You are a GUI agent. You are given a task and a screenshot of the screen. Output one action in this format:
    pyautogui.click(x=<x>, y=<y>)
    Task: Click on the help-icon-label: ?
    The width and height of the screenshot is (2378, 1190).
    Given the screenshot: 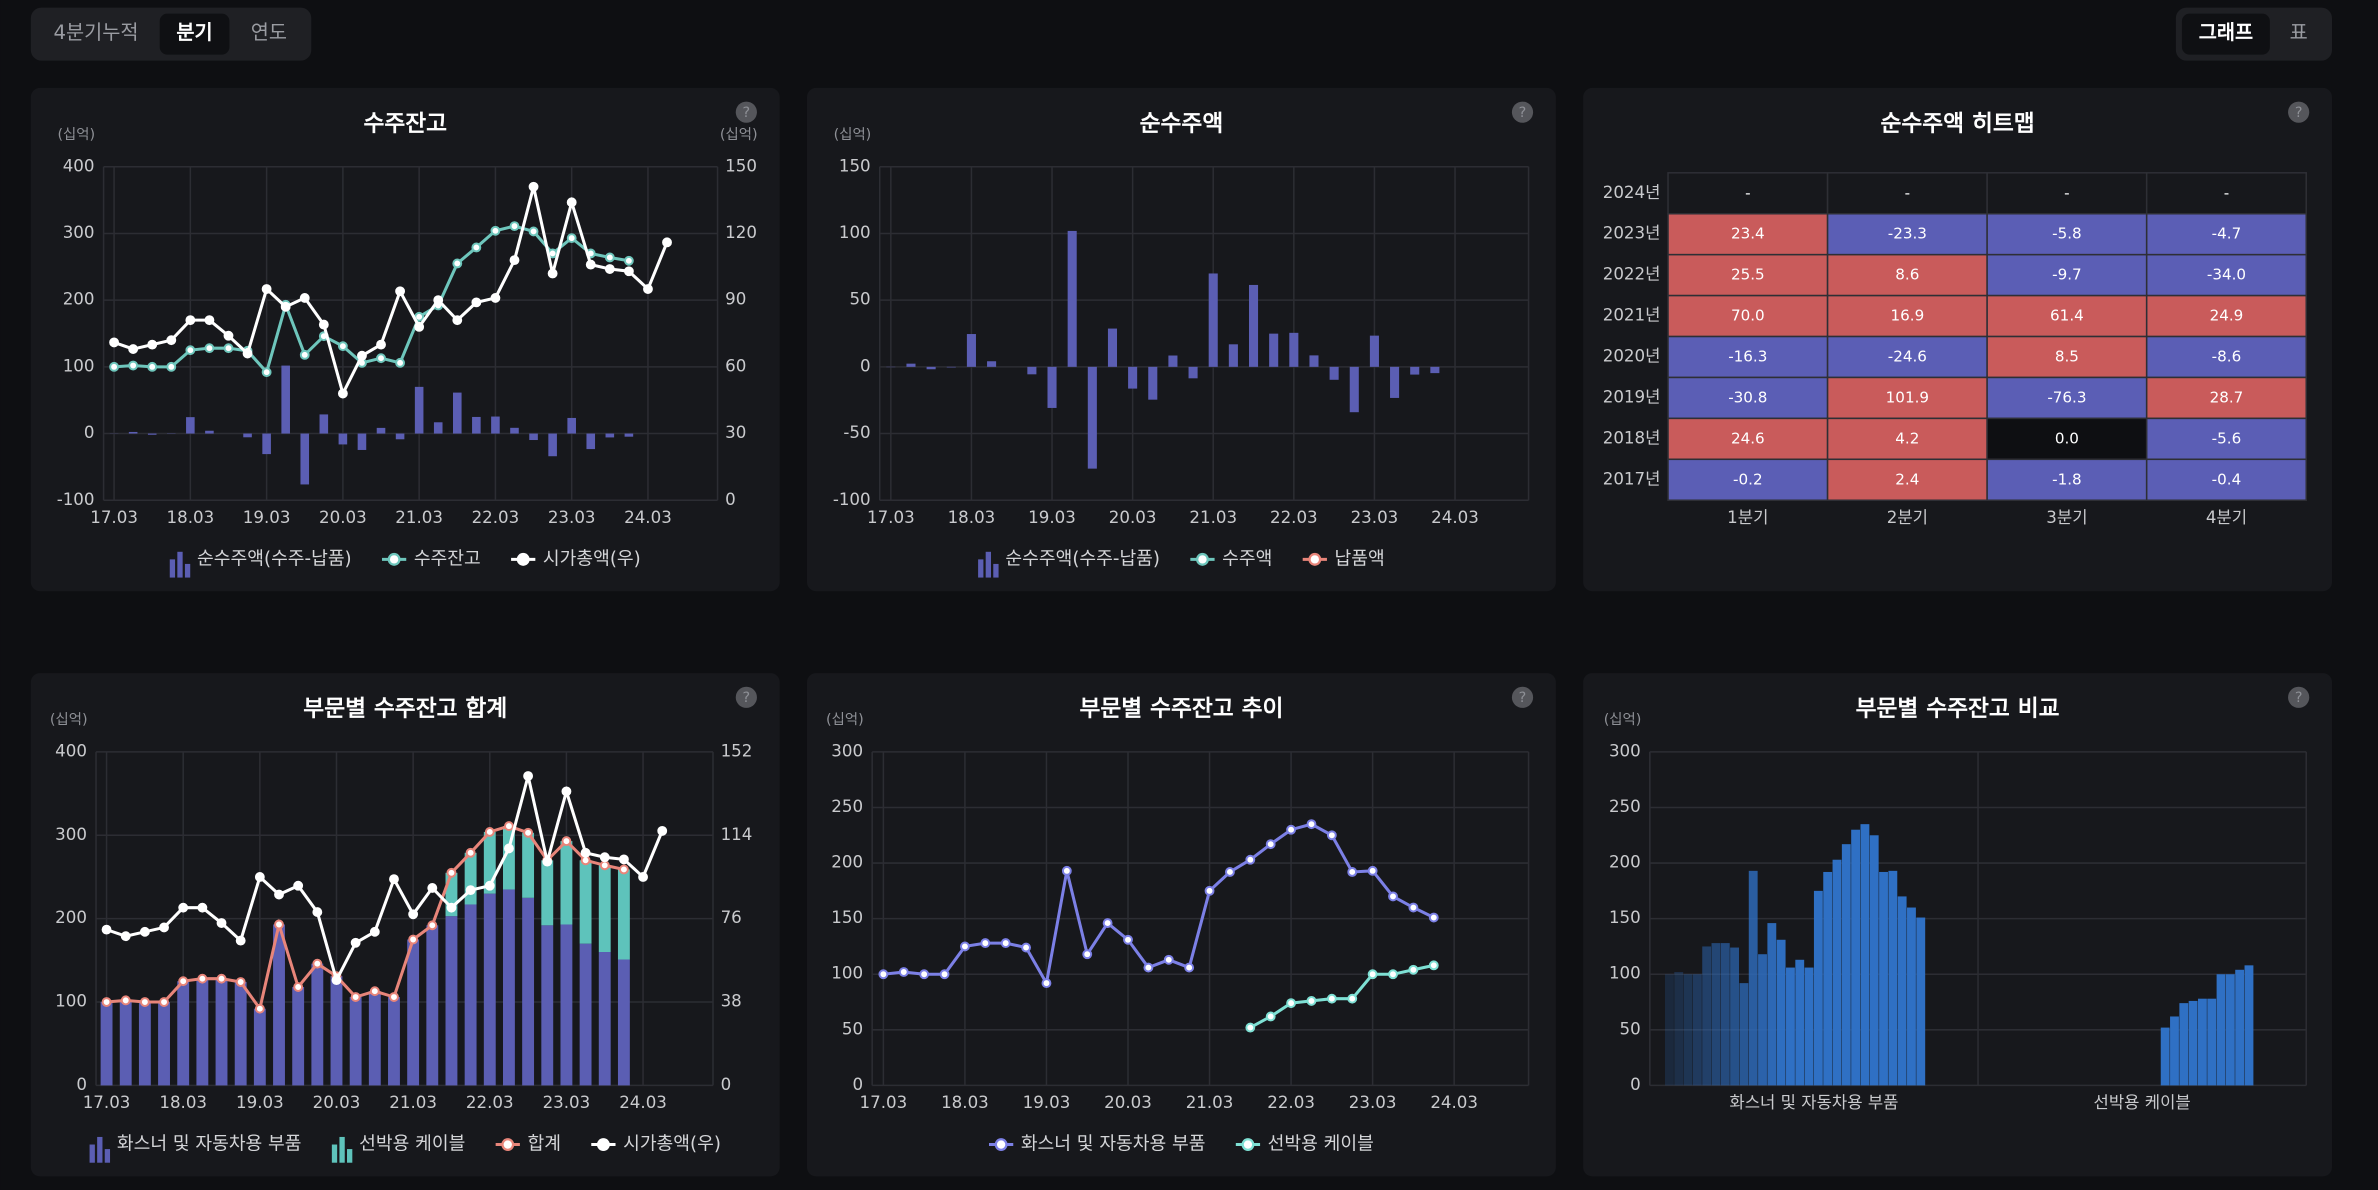 What is the action you would take?
    pyautogui.click(x=1523, y=113)
    